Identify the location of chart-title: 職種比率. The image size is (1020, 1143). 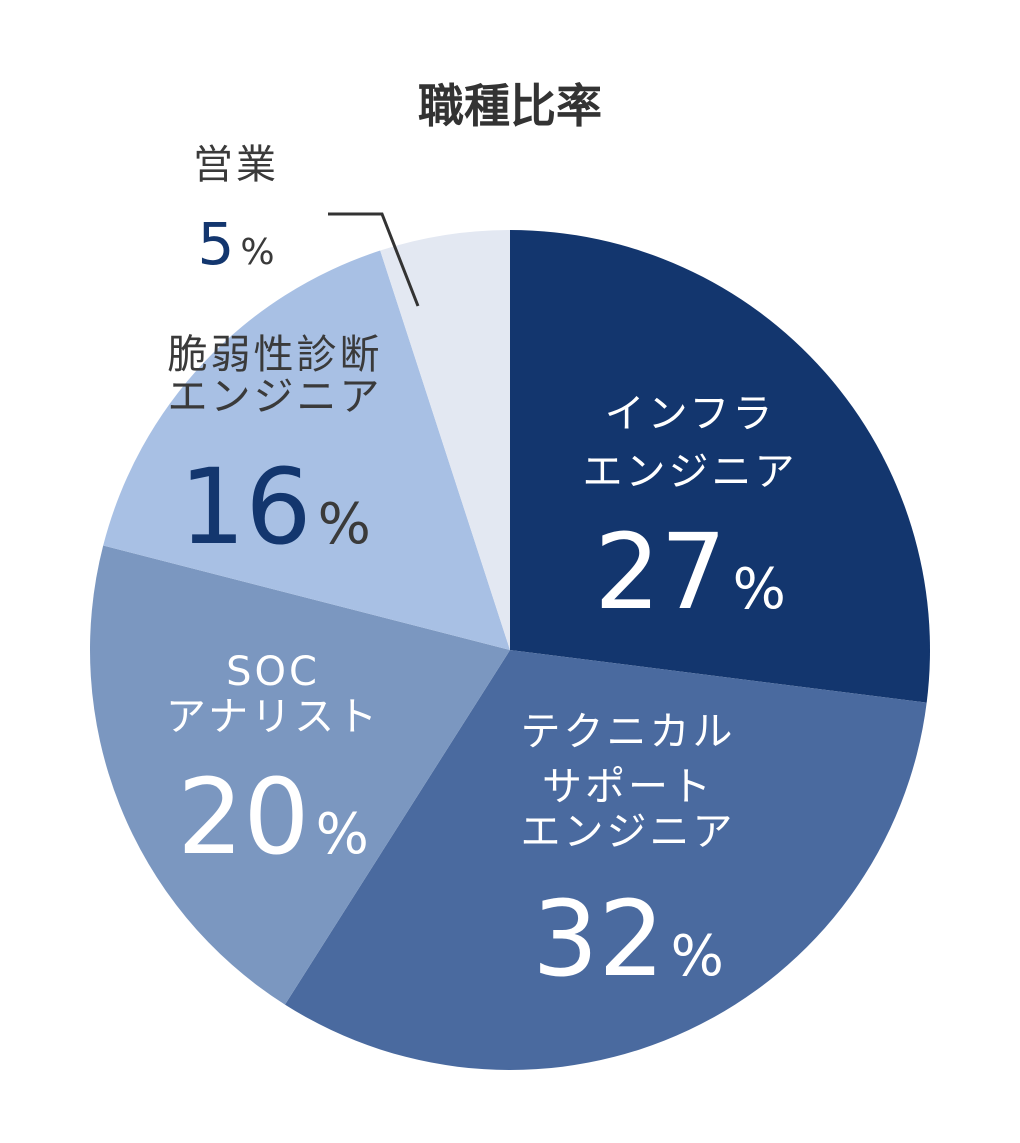
(510, 106).